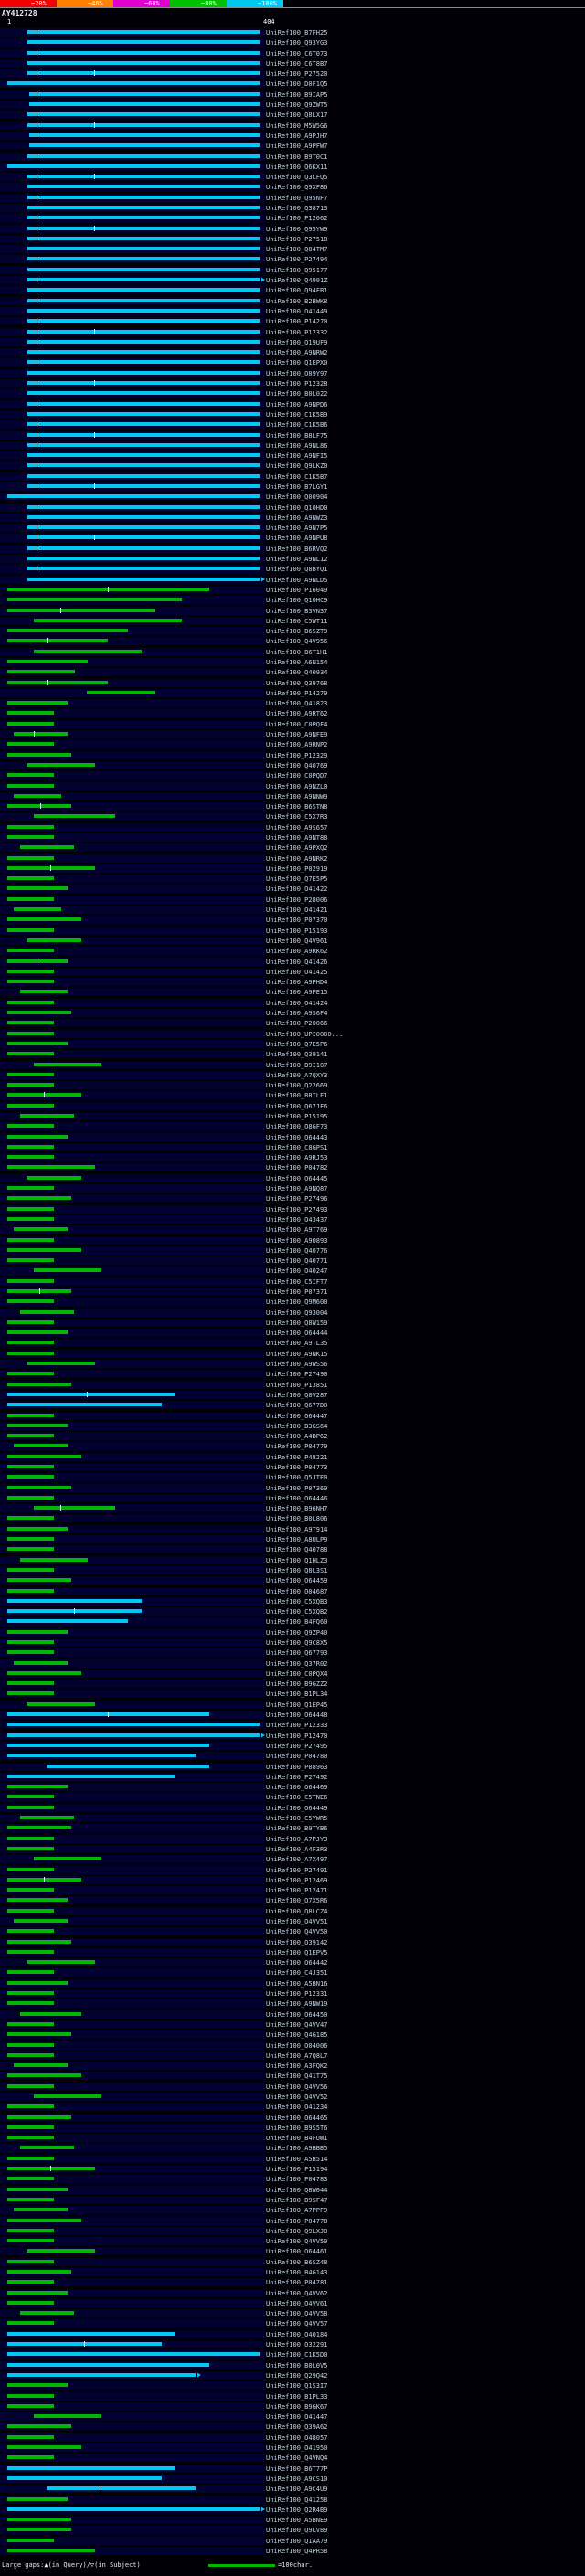 This screenshot has height=2576, width=585. Describe the element at coordinates (297, 1437) in the screenshot. I see `hit-label: UniRef100_A4BP62` at that location.